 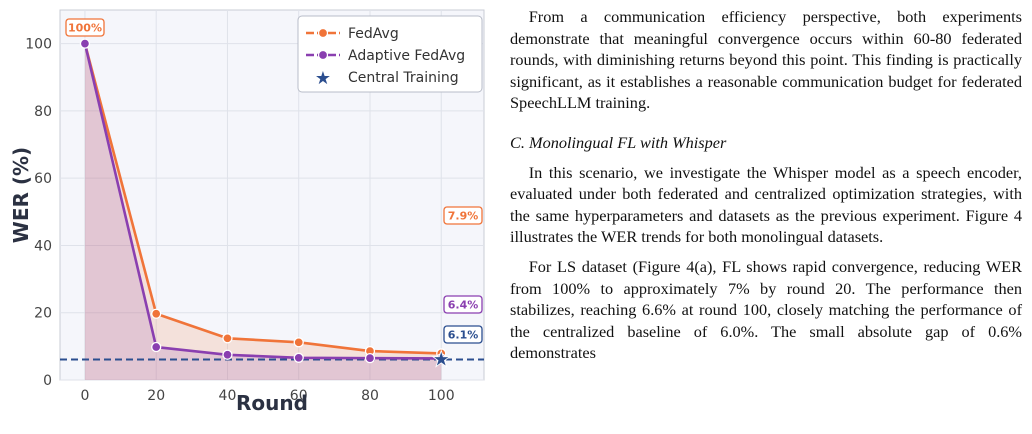 I want to click on annotation-label: 6.4%, so click(x=463, y=305).